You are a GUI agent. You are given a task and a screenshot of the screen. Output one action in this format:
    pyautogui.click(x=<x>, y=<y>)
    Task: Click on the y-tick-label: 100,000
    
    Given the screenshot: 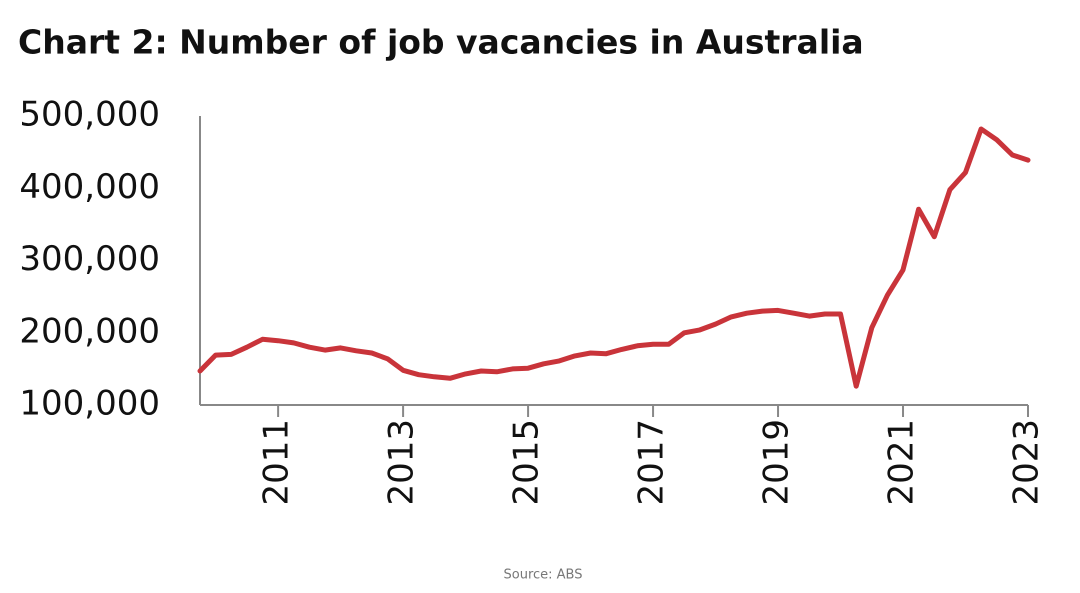 What is the action you would take?
    pyautogui.click(x=89, y=404)
    